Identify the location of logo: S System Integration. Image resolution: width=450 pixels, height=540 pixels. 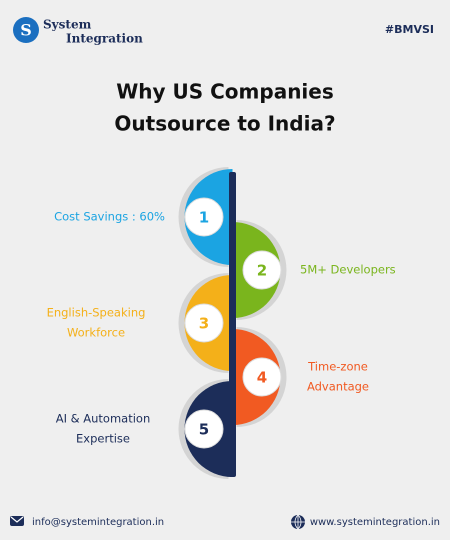
(78, 31).